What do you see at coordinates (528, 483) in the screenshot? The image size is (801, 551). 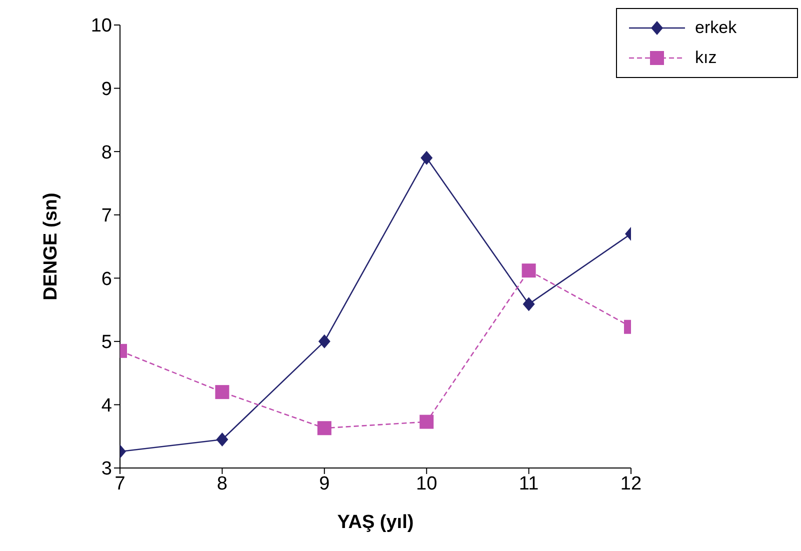 I see `x-tick-label: 11` at bounding box center [528, 483].